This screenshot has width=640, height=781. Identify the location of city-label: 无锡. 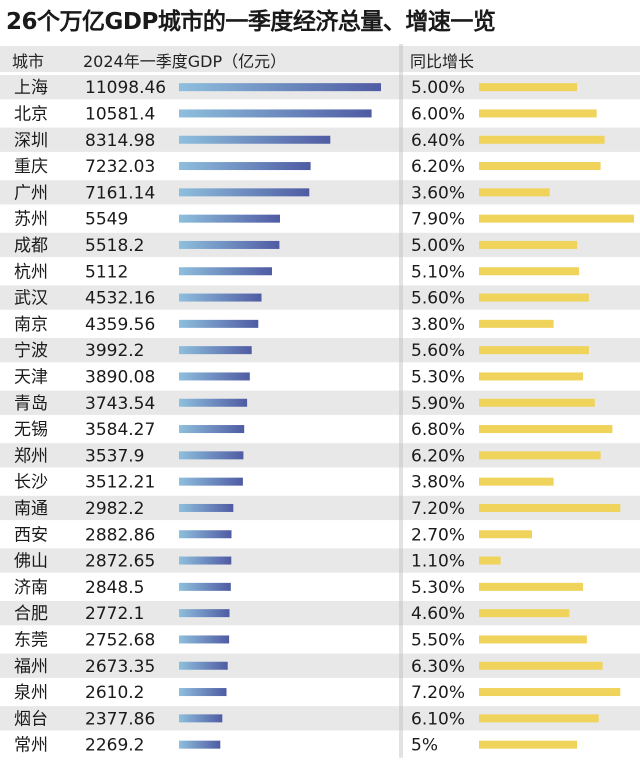
(31, 430).